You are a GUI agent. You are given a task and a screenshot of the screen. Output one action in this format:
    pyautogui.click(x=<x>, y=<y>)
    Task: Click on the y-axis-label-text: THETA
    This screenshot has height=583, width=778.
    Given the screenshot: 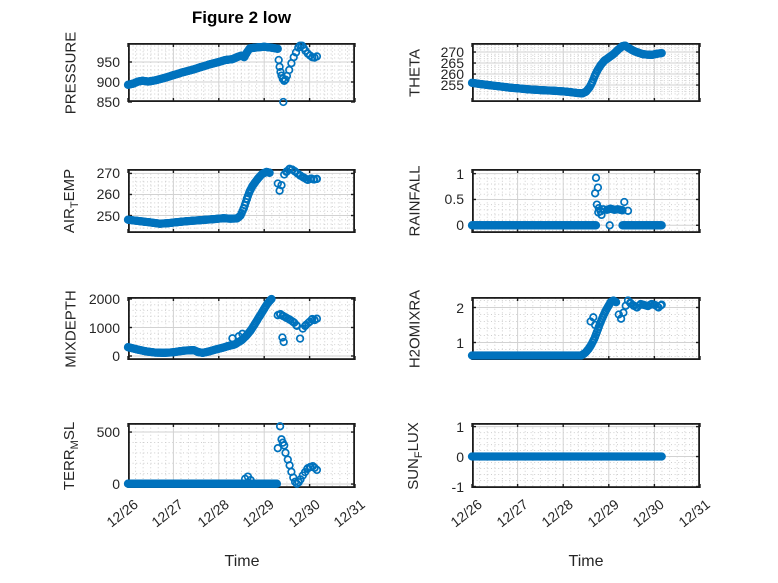 What is the action you would take?
    pyautogui.click(x=415, y=72)
    